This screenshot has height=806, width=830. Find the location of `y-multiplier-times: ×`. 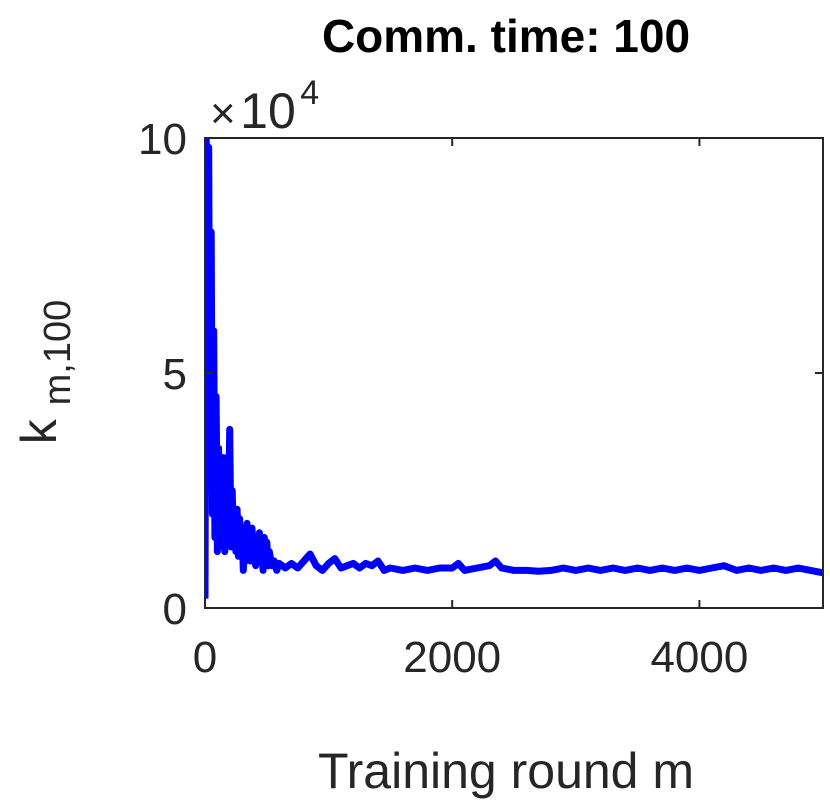

y-multiplier-times: × is located at coordinates (223, 113).